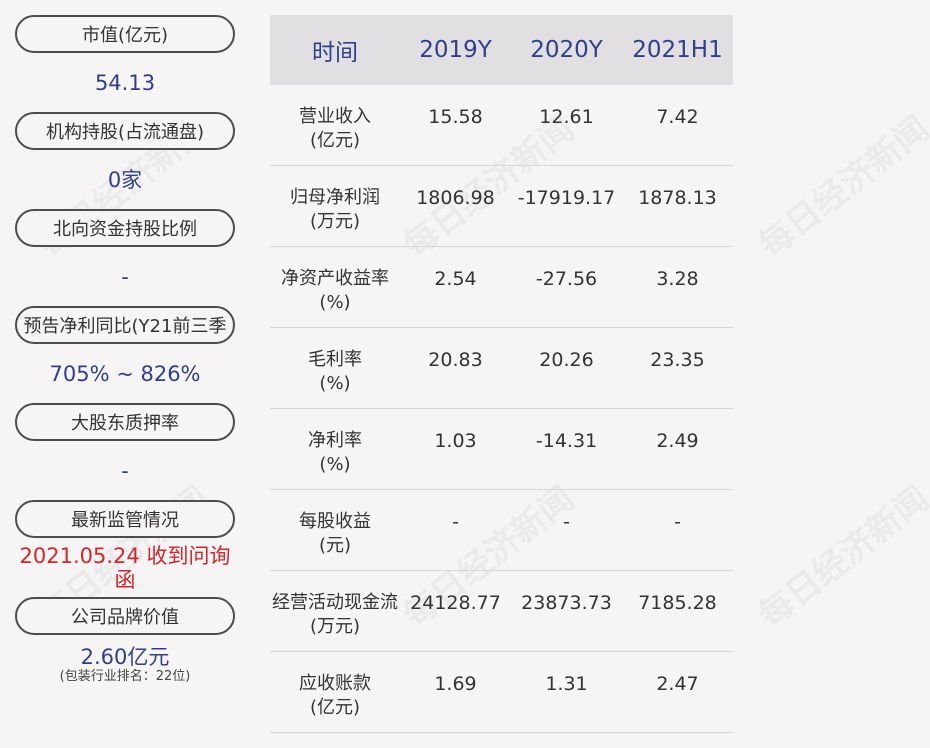  I want to click on table-cell: 1.69, so click(455, 684).